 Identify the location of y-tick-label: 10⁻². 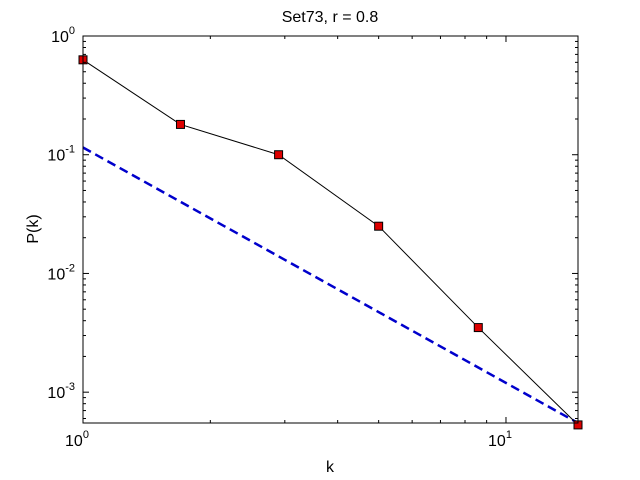
(61, 272).